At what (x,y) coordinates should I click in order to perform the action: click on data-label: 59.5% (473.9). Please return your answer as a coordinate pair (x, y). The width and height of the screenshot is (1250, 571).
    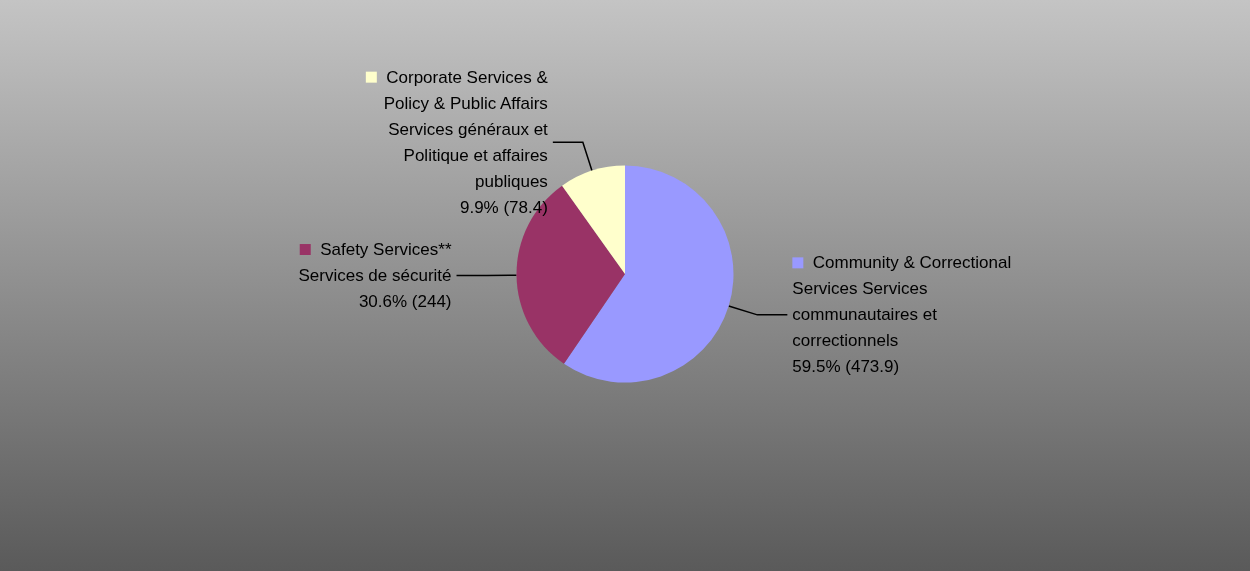
    Looking at the image, I should click on (846, 367).